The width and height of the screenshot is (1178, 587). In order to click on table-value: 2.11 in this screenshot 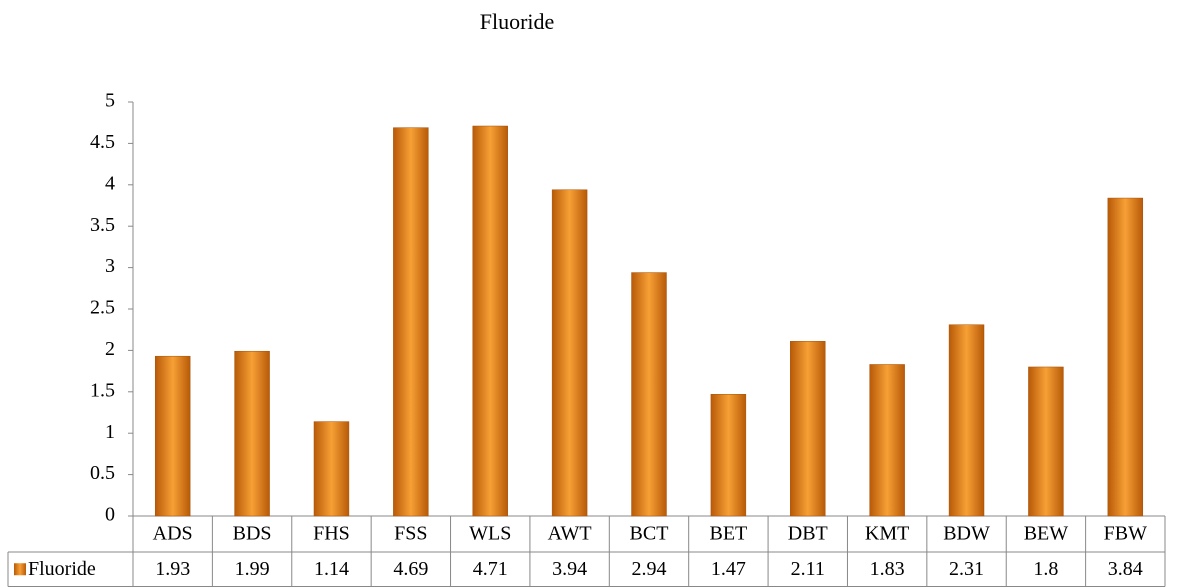, I will do `click(808, 569)`.